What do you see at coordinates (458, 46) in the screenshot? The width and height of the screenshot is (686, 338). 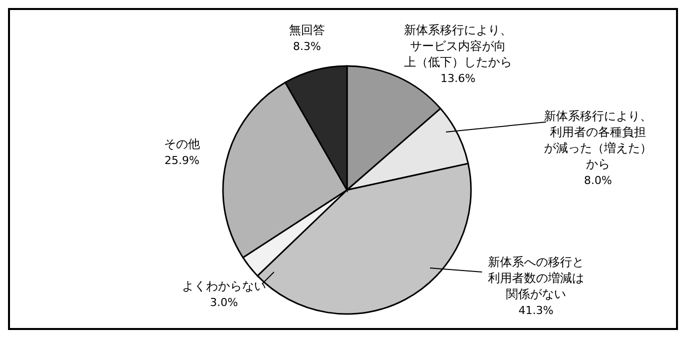 I see `slice-label: 新体系移行により、サービス内容が向上（低下）したから` at bounding box center [458, 46].